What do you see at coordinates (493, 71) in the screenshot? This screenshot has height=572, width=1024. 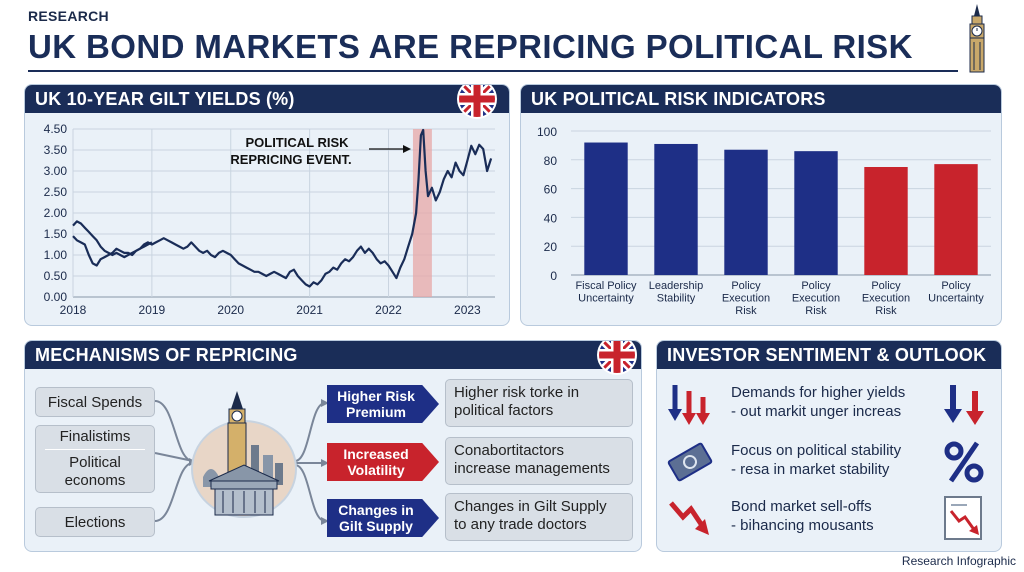 I see `title-divider` at bounding box center [493, 71].